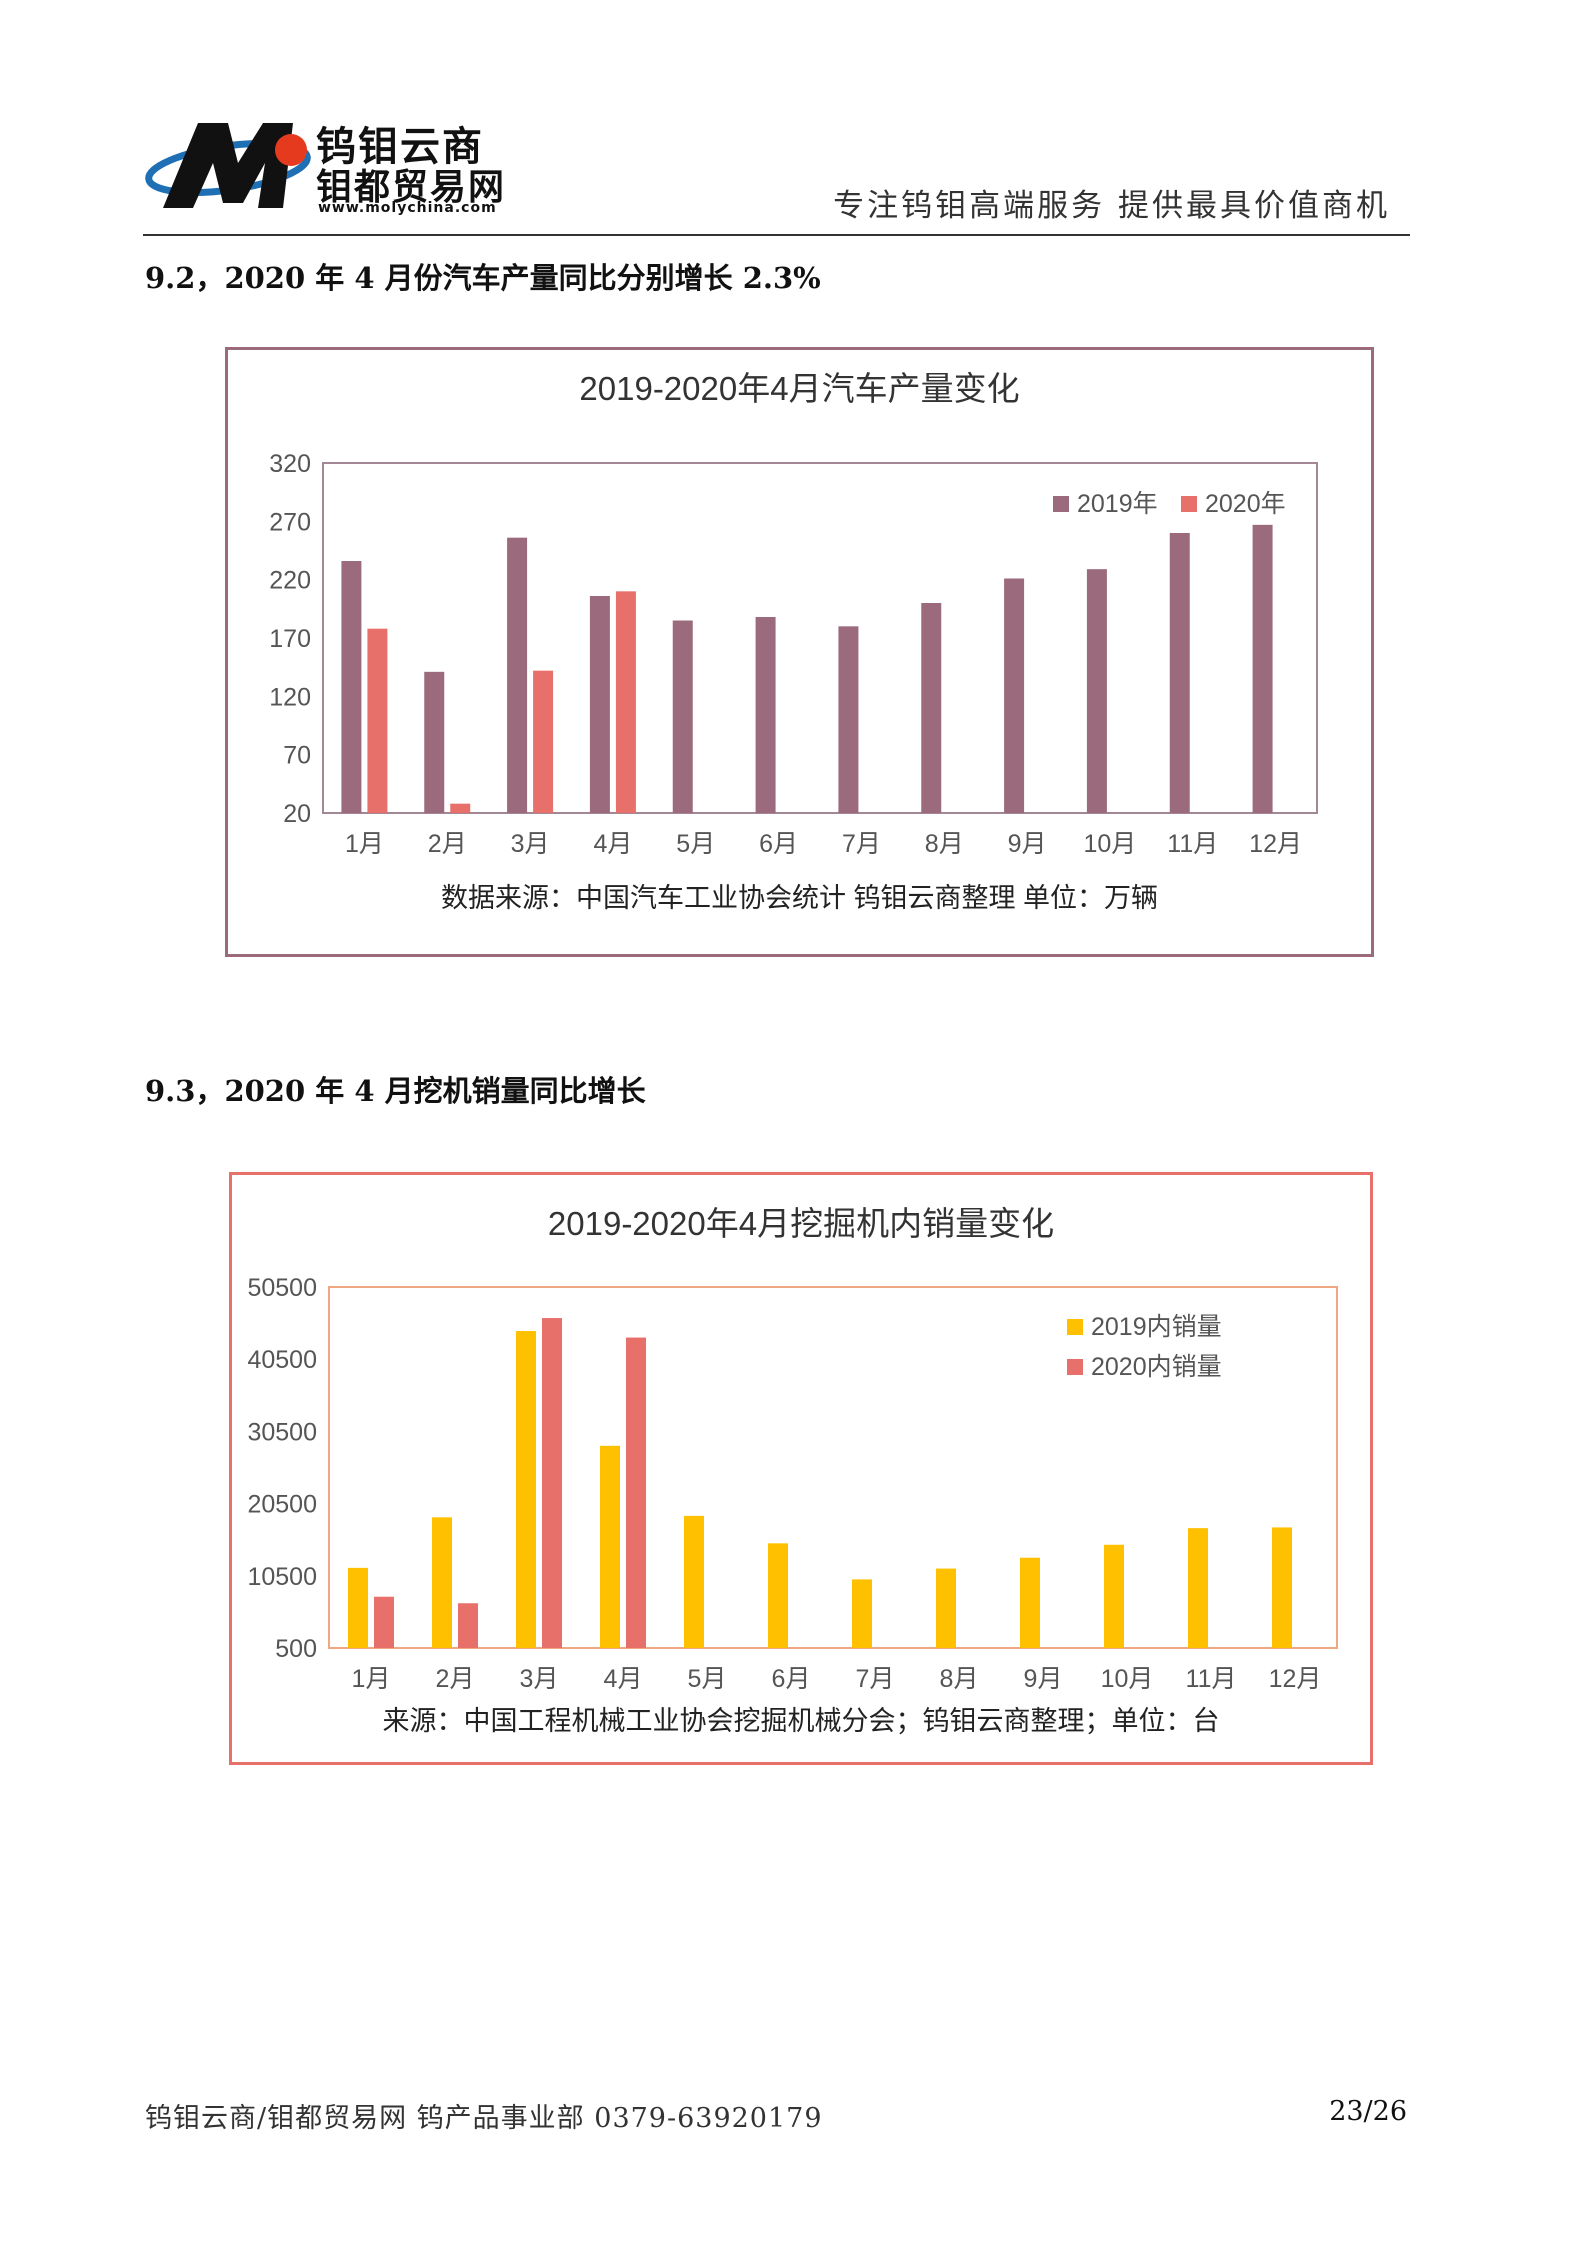 This screenshot has width=1587, height=2245. Describe the element at coordinates (297, 814) in the screenshot. I see `y-tick-label: 20` at that location.